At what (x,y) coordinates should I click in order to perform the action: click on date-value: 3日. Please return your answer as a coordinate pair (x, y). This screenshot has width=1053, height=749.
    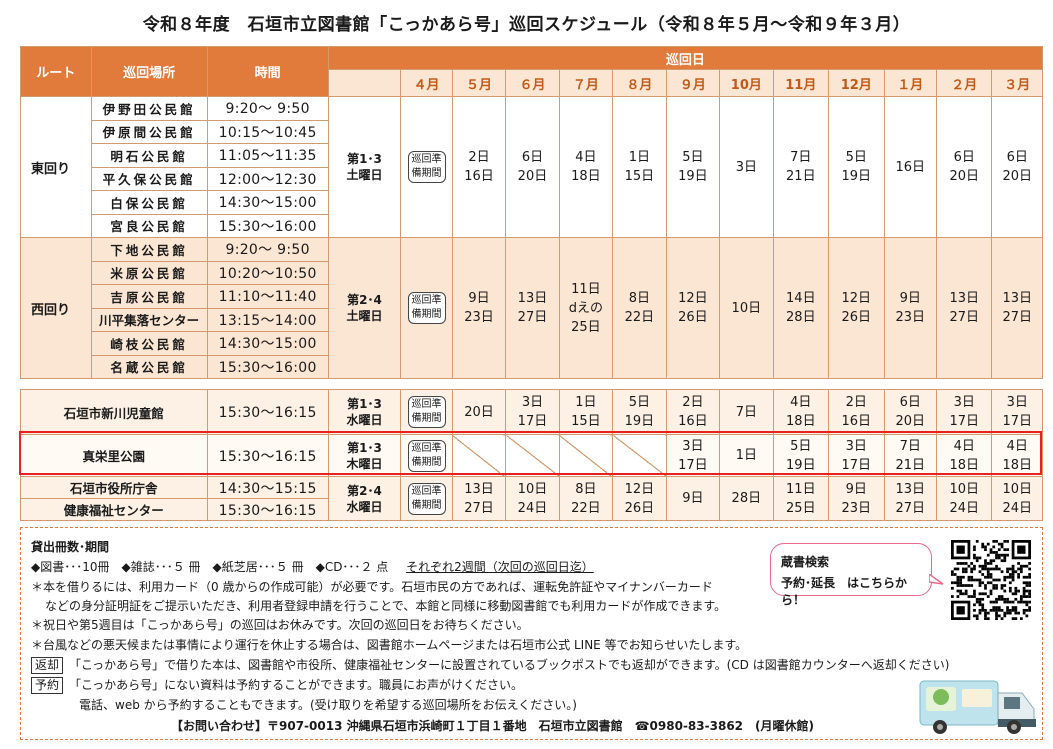
    Looking at the image, I should click on (1017, 402).